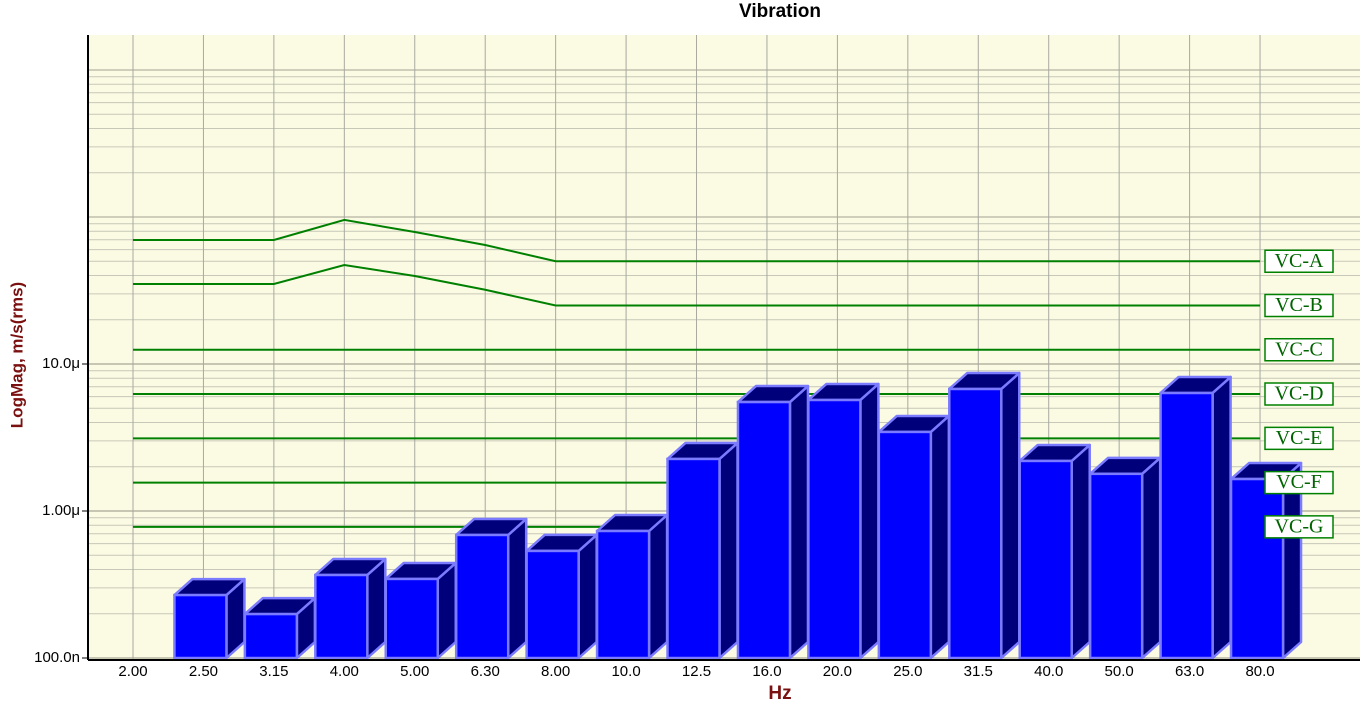 The width and height of the screenshot is (1361, 710). What do you see at coordinates (1119, 671) in the screenshot?
I see `x-tick-label: 50.0` at bounding box center [1119, 671].